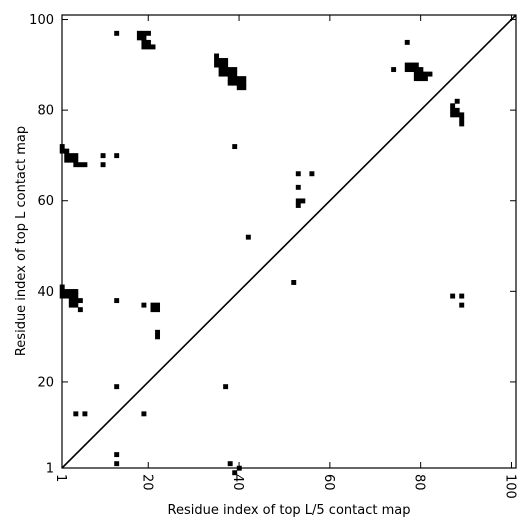 The width and height of the screenshot is (531, 531). Describe the element at coordinates (45, 111) in the screenshot. I see `y-tick-label: 80` at that location.